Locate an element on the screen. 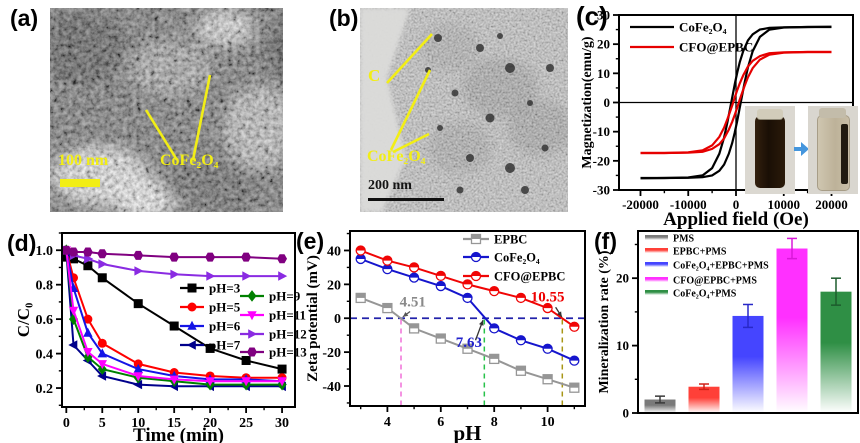  svg-text: 10000 is located at coordinates (784, 204).